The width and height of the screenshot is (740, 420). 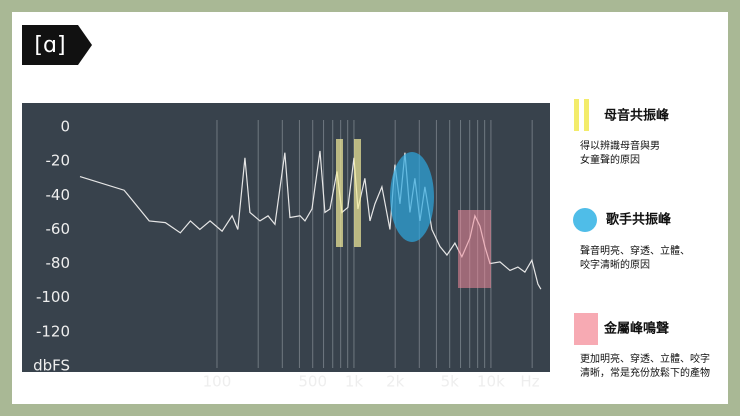 What do you see at coordinates (474, 249) in the screenshot?
I see `highlight-metal` at bounding box center [474, 249].